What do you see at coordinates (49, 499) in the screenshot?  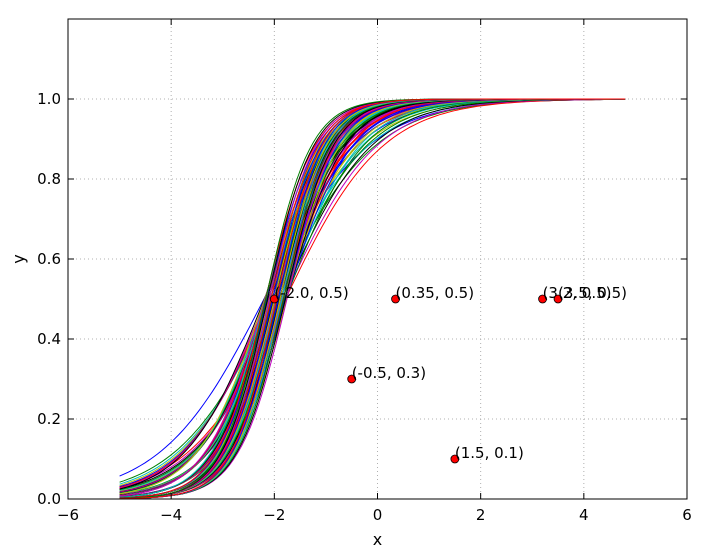 I see `y-tick-label: 0.0` at bounding box center [49, 499].